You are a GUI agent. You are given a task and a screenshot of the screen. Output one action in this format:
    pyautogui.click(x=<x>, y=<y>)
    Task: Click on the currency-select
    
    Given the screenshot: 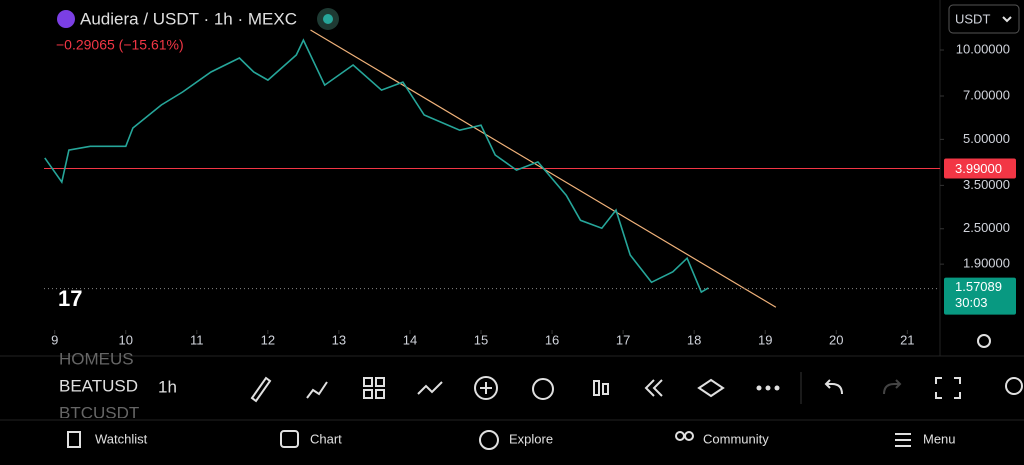 What is the action you would take?
    pyautogui.click(x=984, y=19)
    